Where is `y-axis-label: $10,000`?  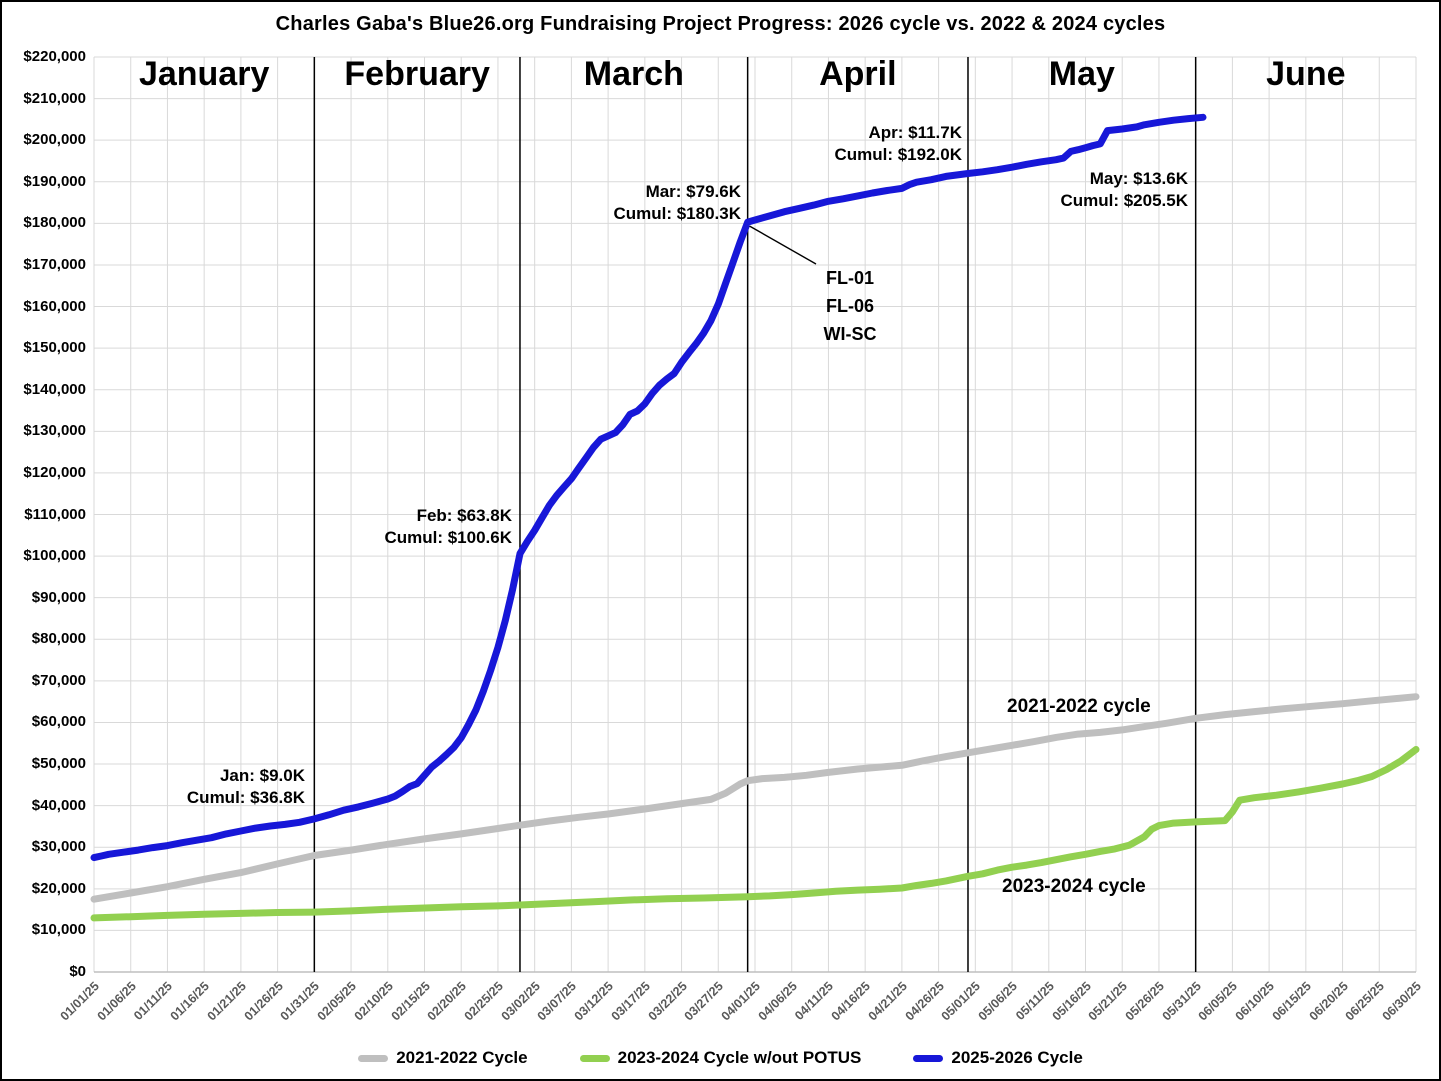 y-axis-label: $10,000 is located at coordinates (58, 930).